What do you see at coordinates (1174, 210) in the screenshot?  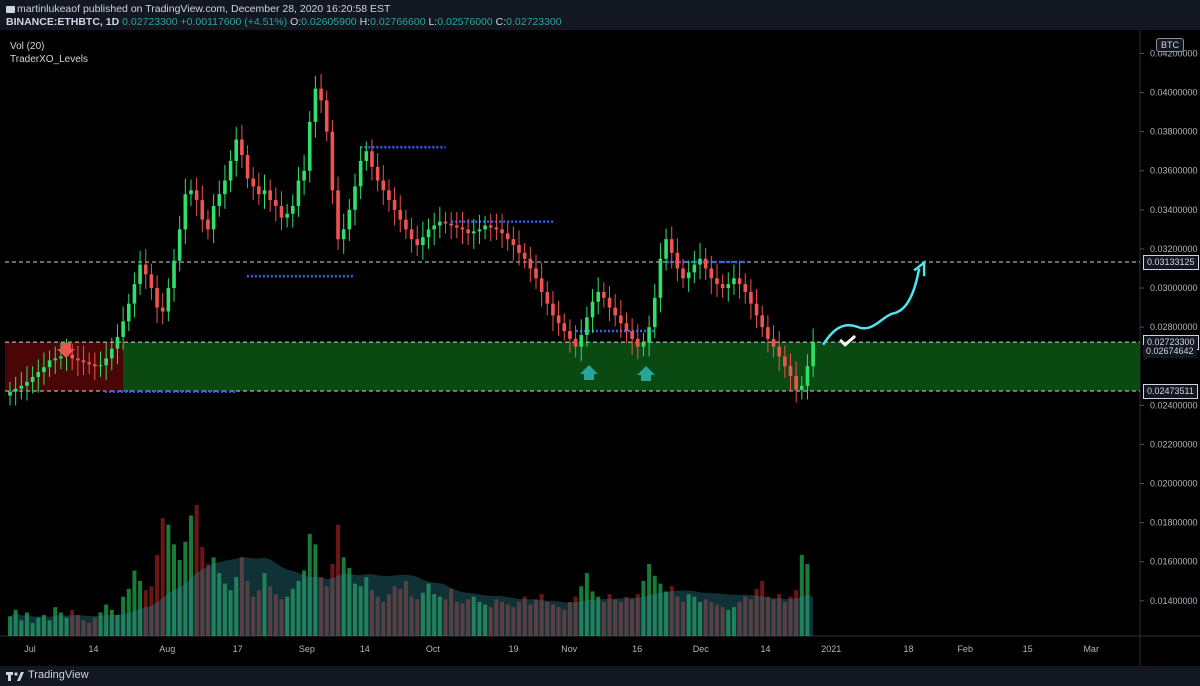 I see `y-tick-label: 0.03400000` at bounding box center [1174, 210].